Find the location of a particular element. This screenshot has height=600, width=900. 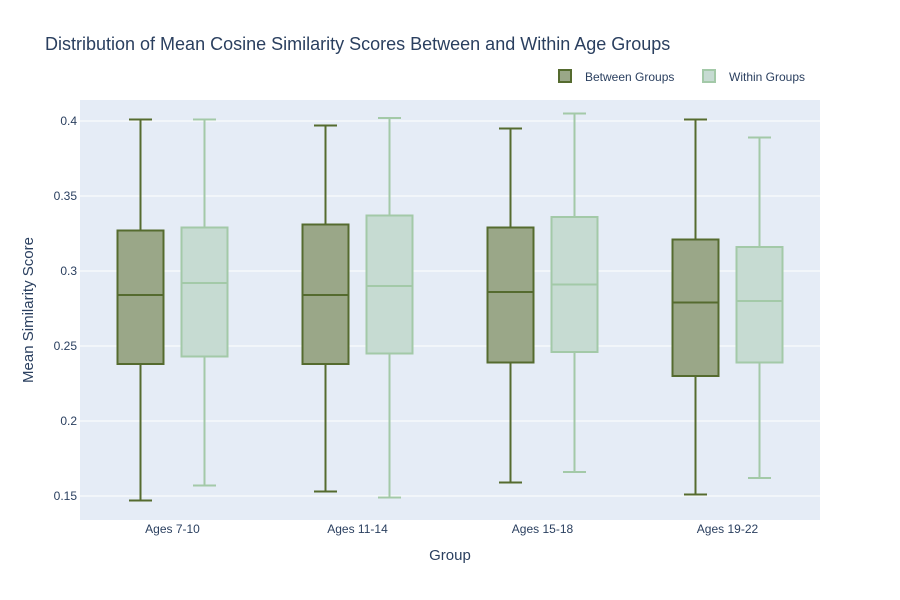

x-tick-label: Ages 19-22 is located at coordinates (728, 529).